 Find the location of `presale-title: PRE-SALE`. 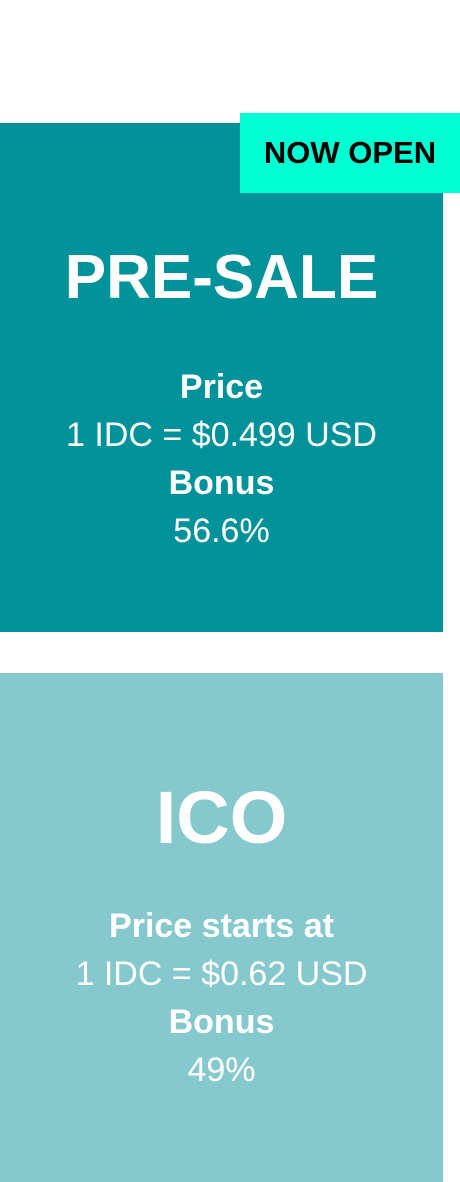

presale-title: PRE-SALE is located at coordinates (221, 277).